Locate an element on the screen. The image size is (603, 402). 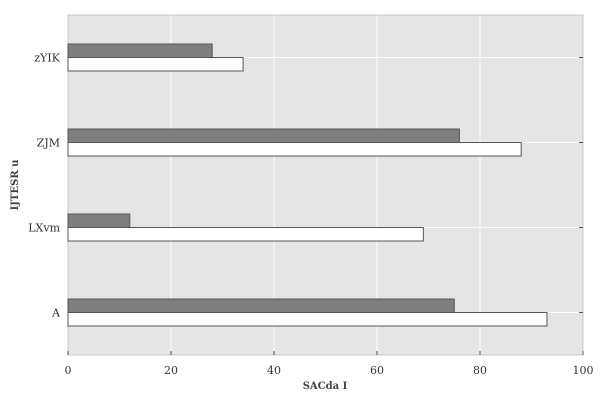
y-axis-title: IJTESR u is located at coordinates (15, 185).